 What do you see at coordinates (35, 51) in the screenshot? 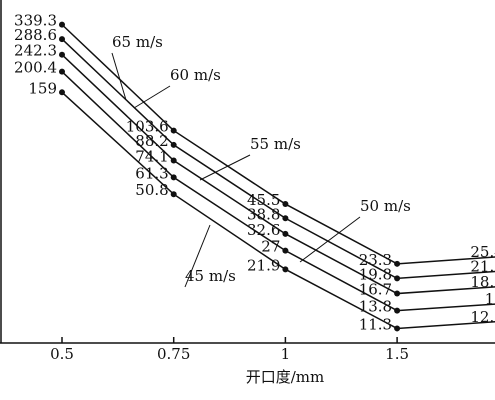
I see `value-label: 242.3` at bounding box center [35, 51].